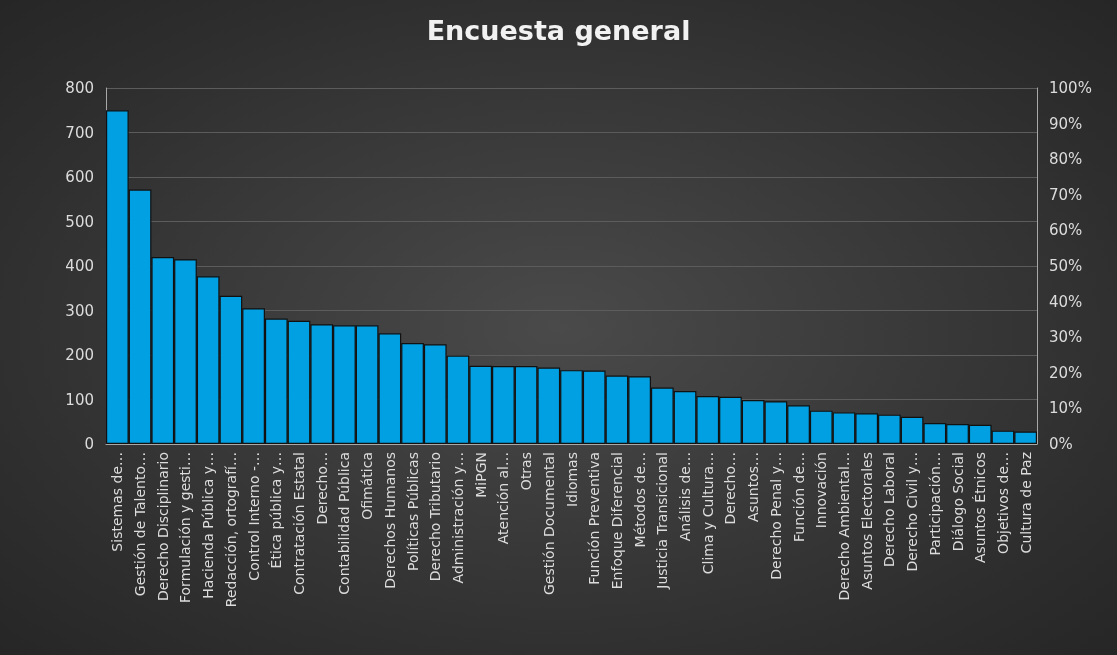 The height and width of the screenshot is (655, 1117). What do you see at coordinates (162, 526) in the screenshot?
I see `x-tick-label: Derecho Disciplinario` at bounding box center [162, 526].